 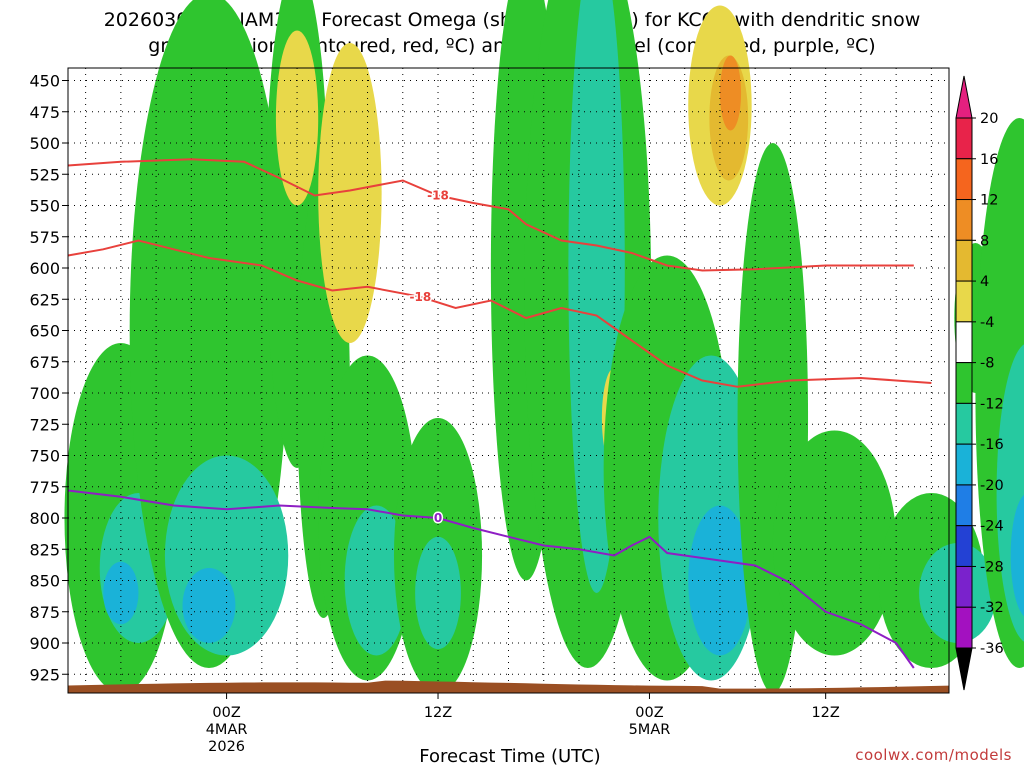 What do you see at coordinates (44, 456) in the screenshot?
I see `y-tick-label-750: 750` at bounding box center [44, 456].